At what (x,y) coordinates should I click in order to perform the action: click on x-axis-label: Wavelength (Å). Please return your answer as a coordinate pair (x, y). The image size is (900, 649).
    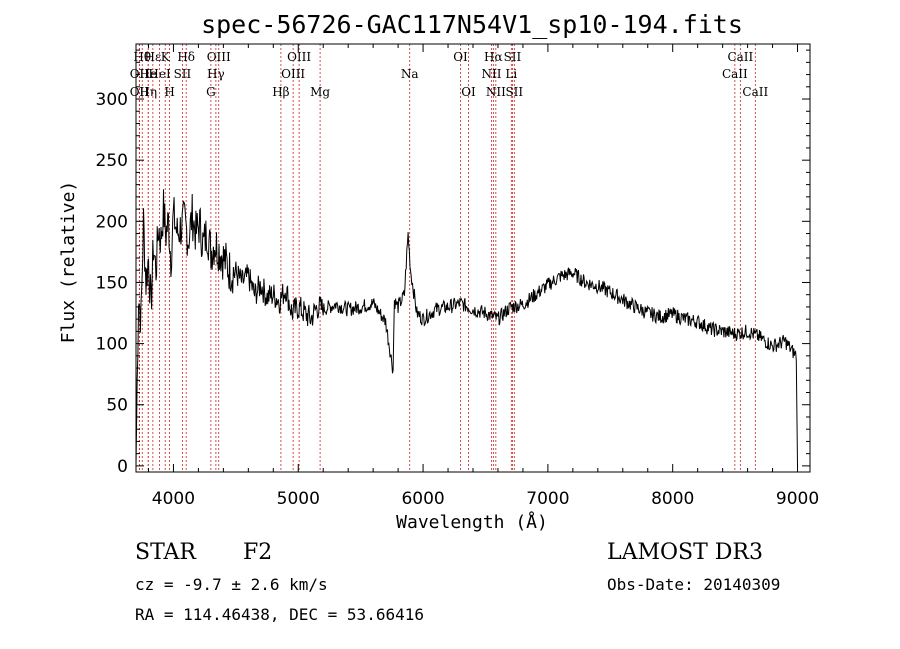
    Looking at the image, I should click on (472, 522).